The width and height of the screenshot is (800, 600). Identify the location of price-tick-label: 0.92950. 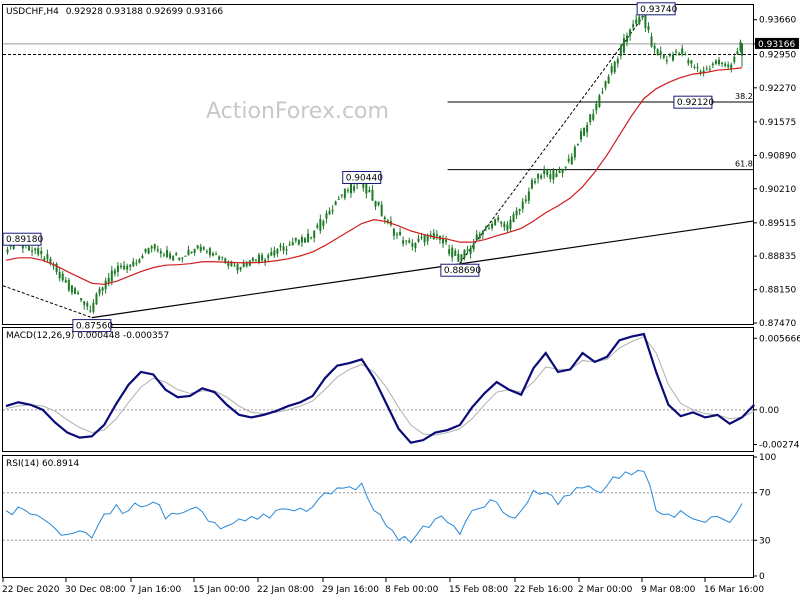
(777, 56).